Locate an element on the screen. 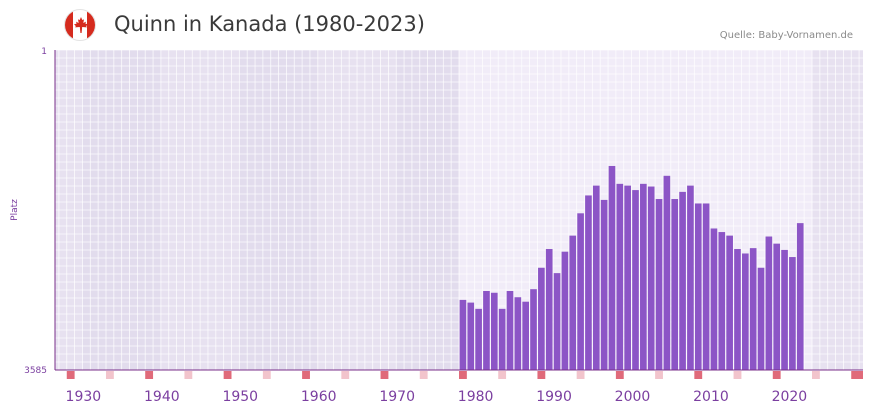  source-credit: Quelle: Baby-Vornamen.de is located at coordinates (786, 35).